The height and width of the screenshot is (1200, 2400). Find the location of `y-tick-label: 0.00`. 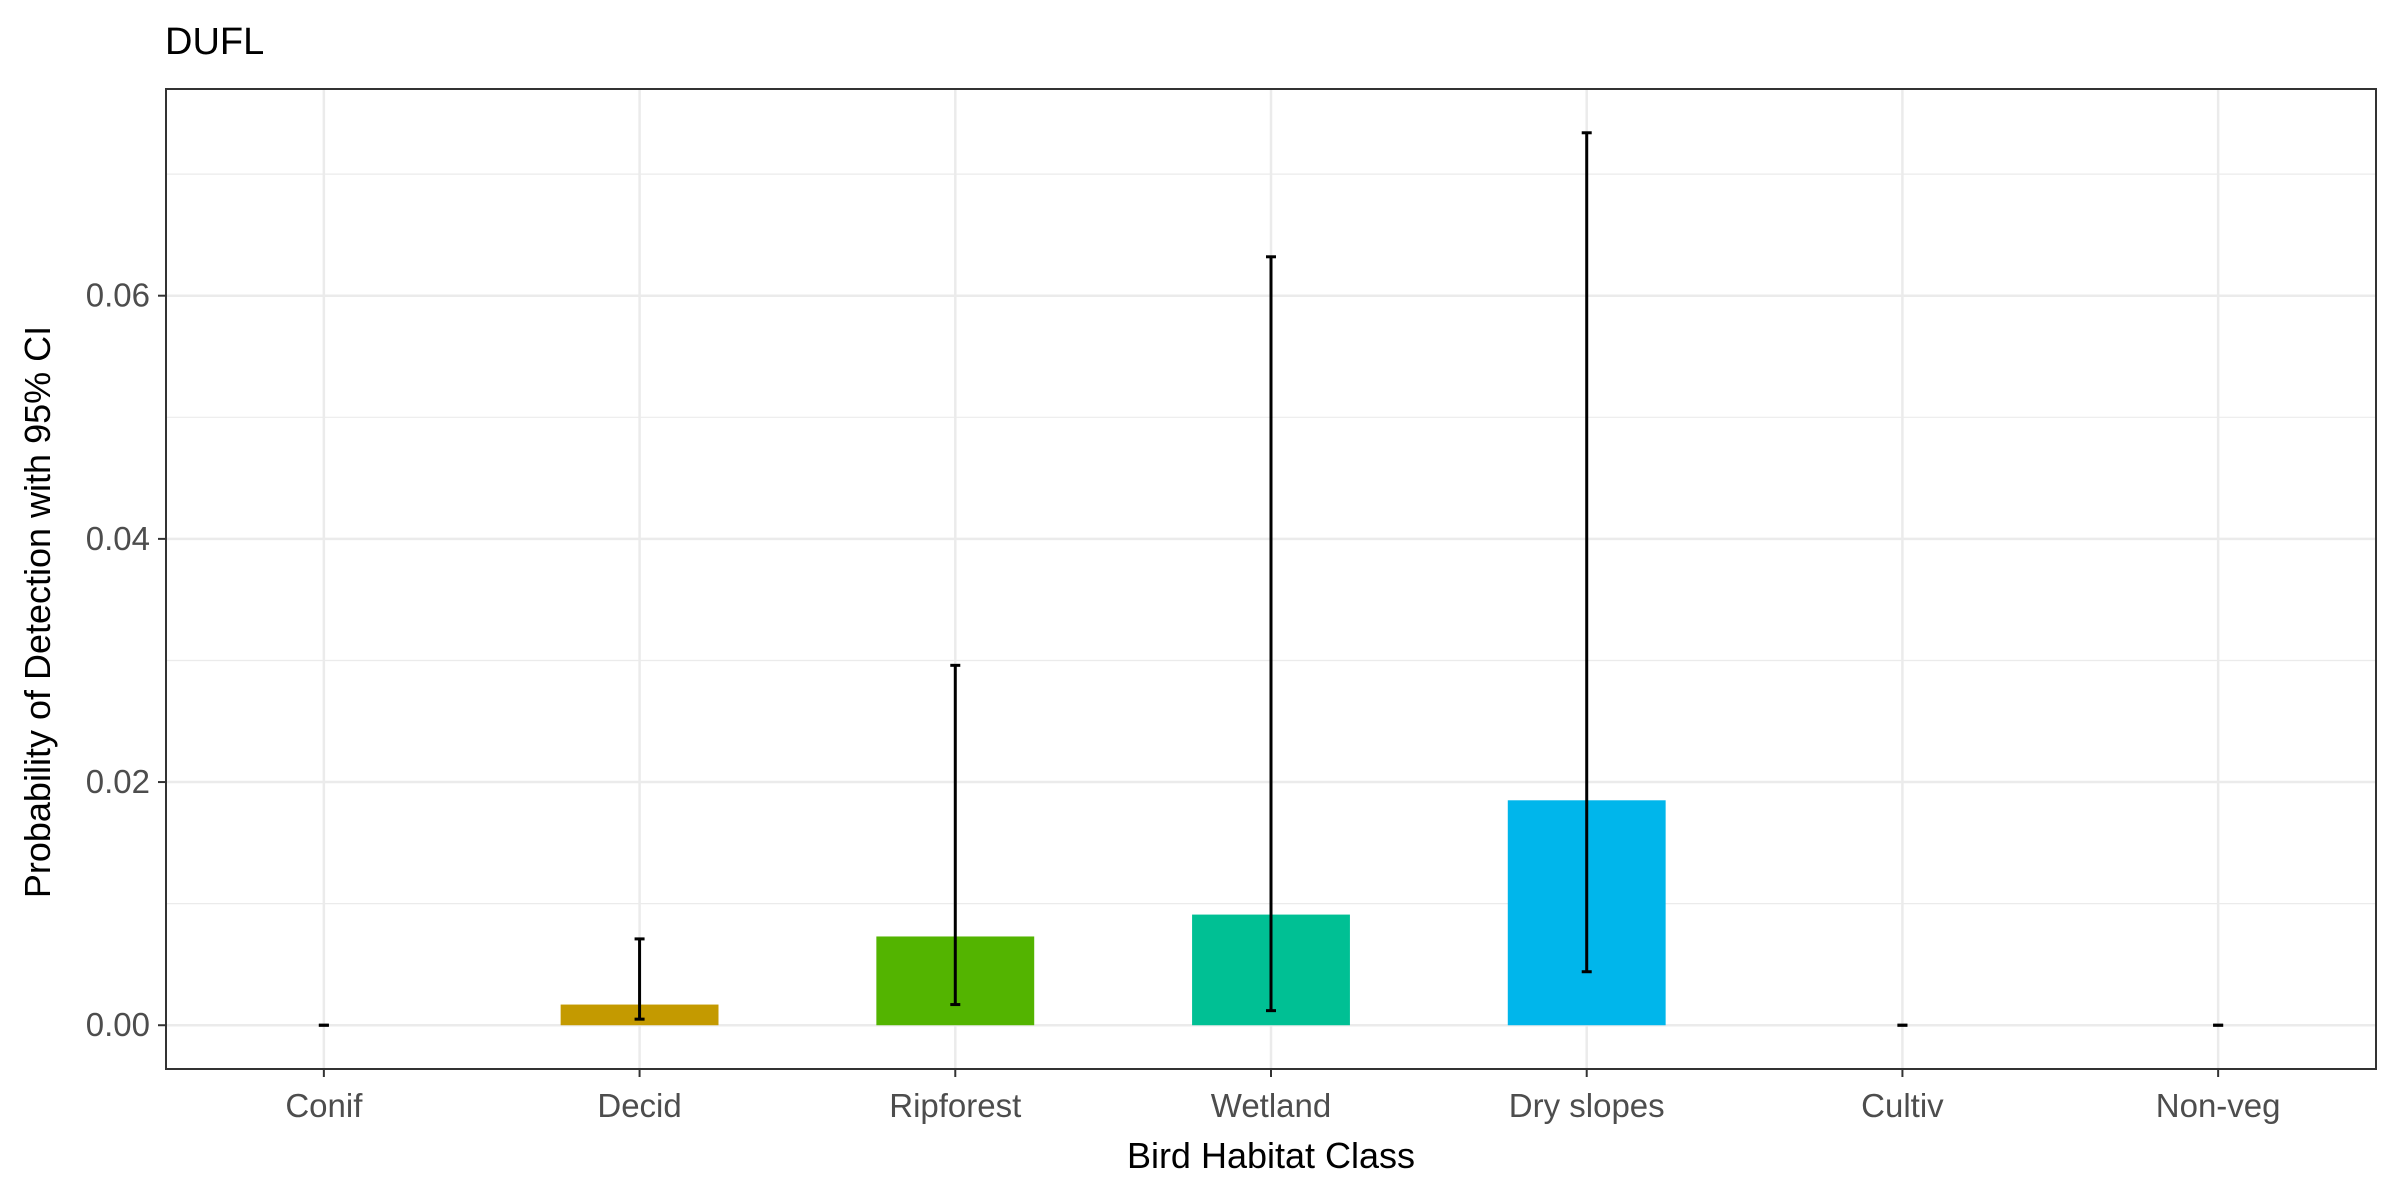

y-tick-label: 0.00 is located at coordinates (118, 1024).